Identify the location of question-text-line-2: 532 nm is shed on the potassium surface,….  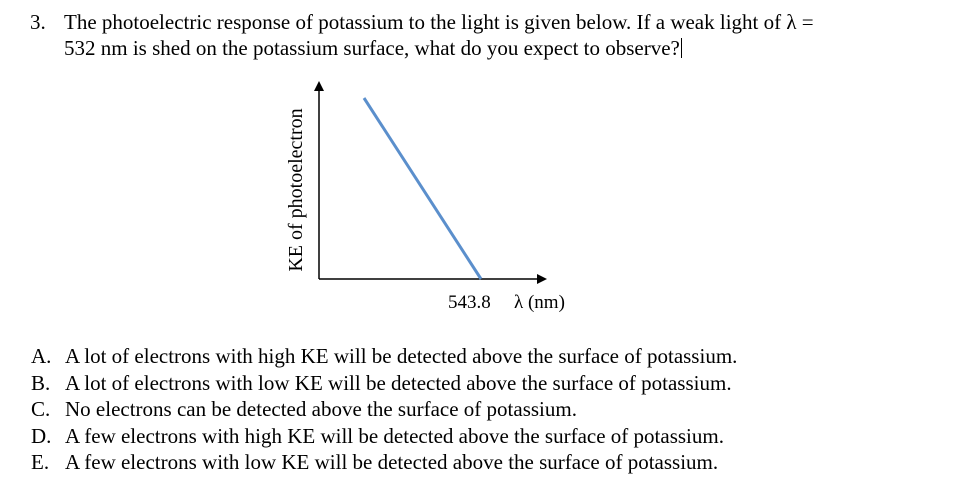
(372, 48).